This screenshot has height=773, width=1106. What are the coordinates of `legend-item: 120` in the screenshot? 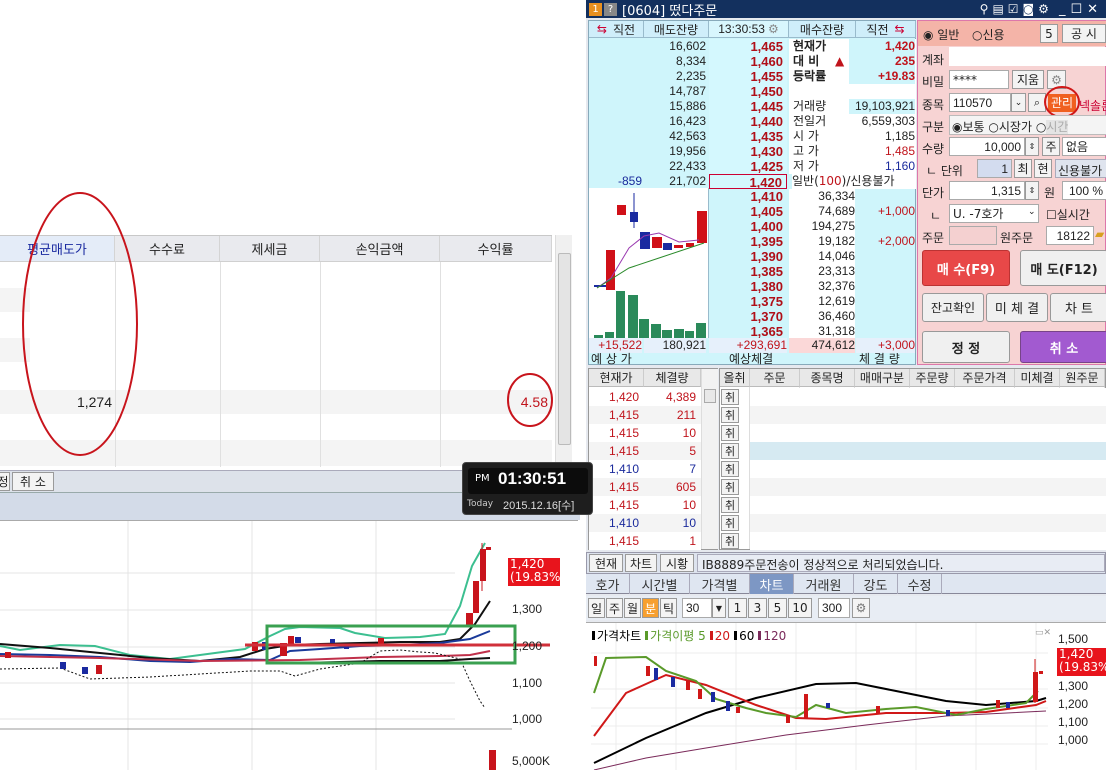 It's located at (772, 636).